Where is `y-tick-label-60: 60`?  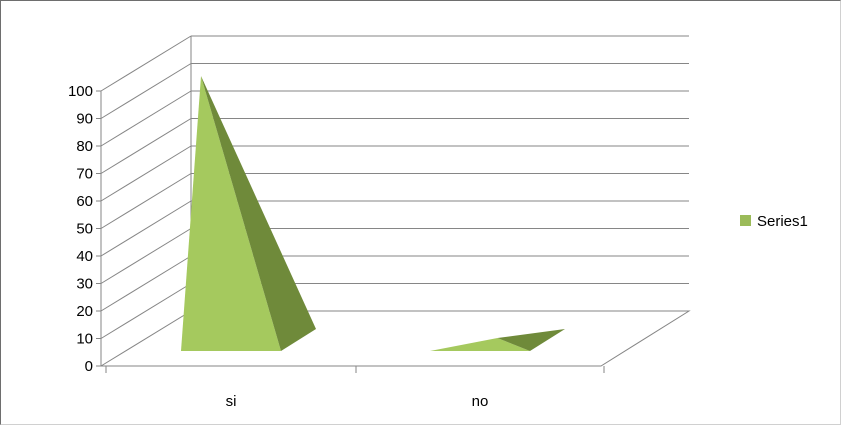
y-tick-label-60: 60 is located at coordinates (84, 201).